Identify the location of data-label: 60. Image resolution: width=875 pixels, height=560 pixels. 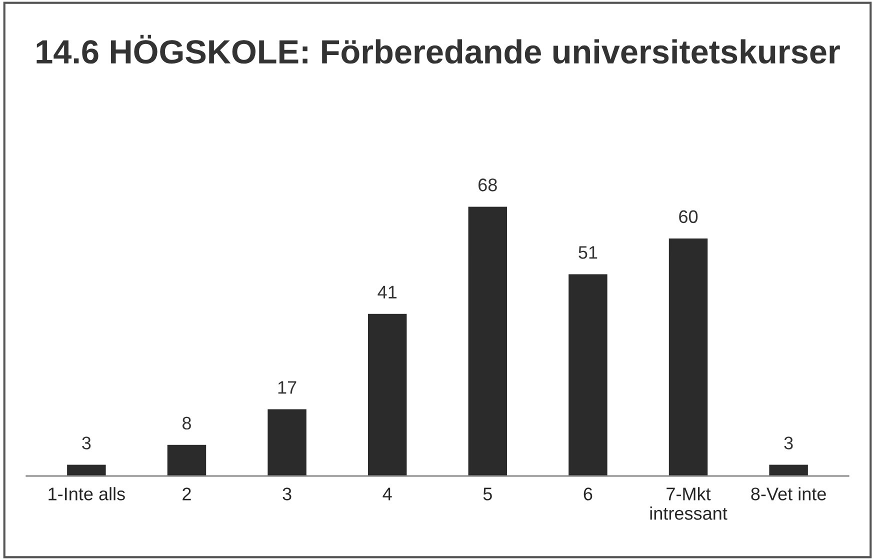
(688, 217).